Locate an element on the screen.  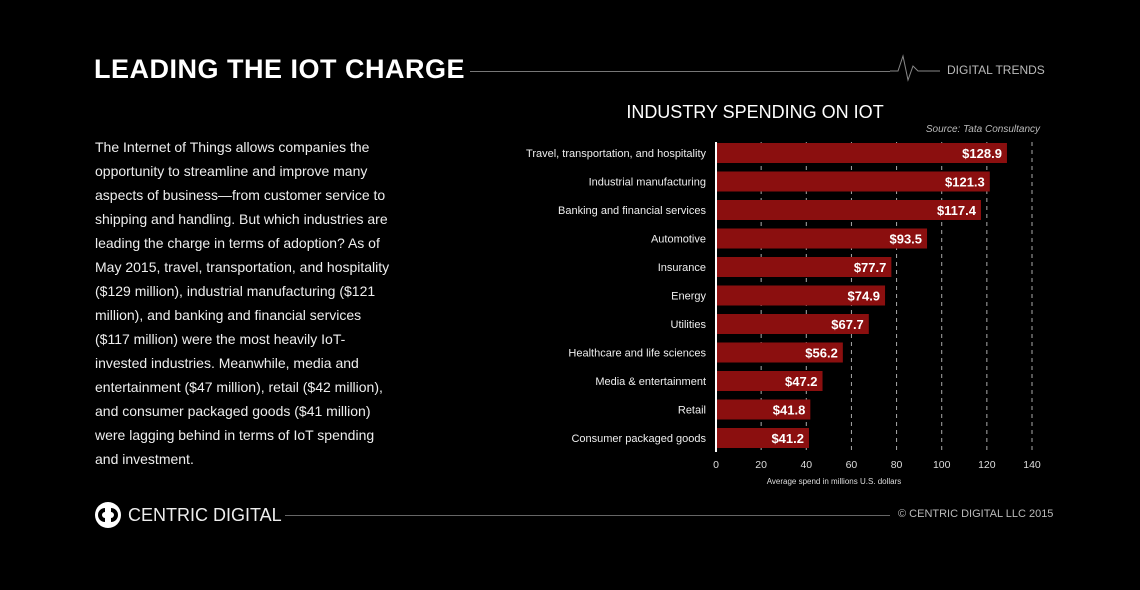
category-label: Consumer packaged goods is located at coordinates (638, 439).